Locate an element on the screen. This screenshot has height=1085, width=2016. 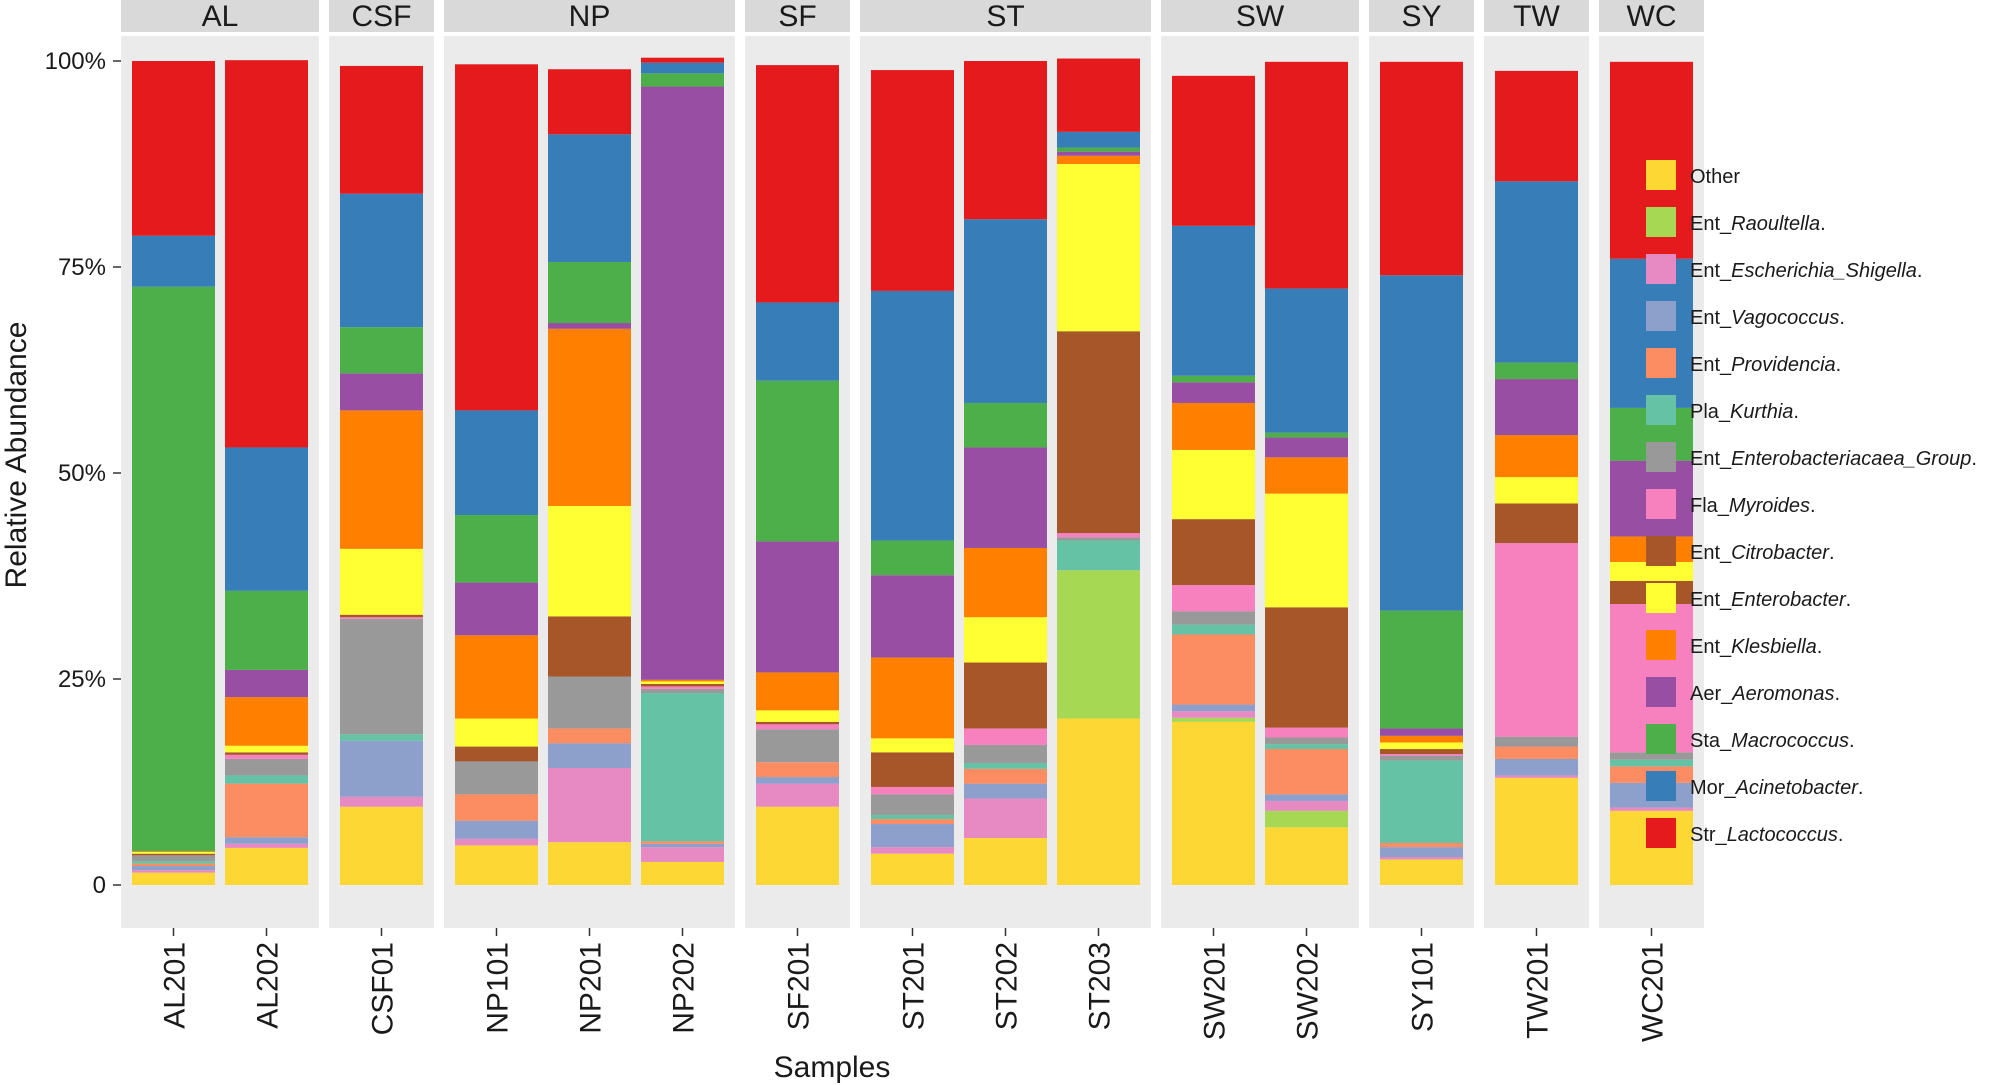
facet-label: SY is located at coordinates (1421, 16).